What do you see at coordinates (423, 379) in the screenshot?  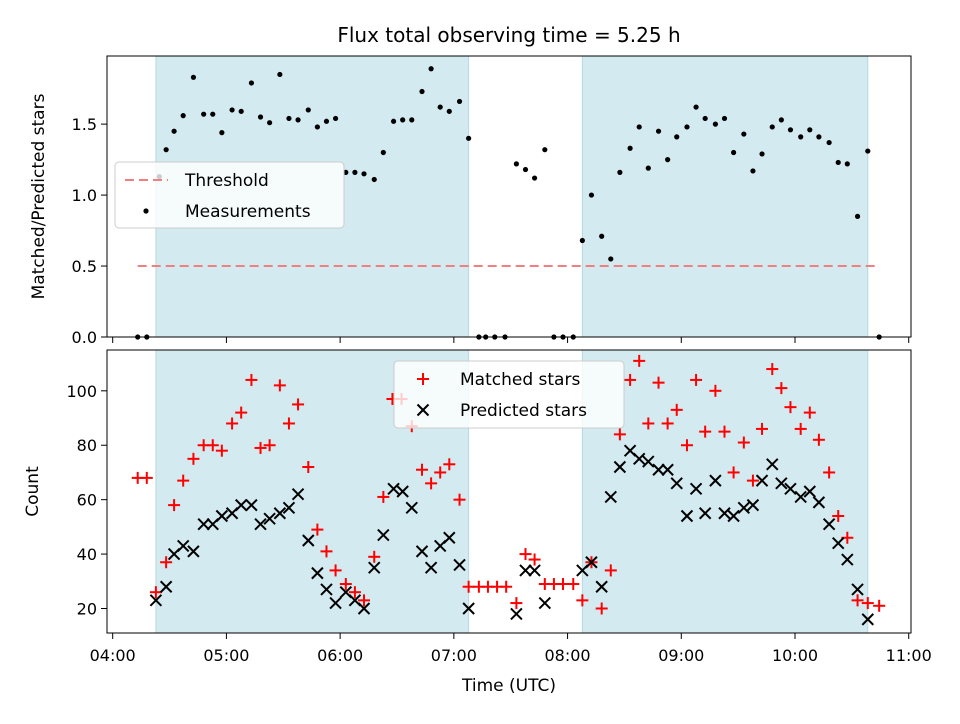 I see `legend-matched-swatch` at bounding box center [423, 379].